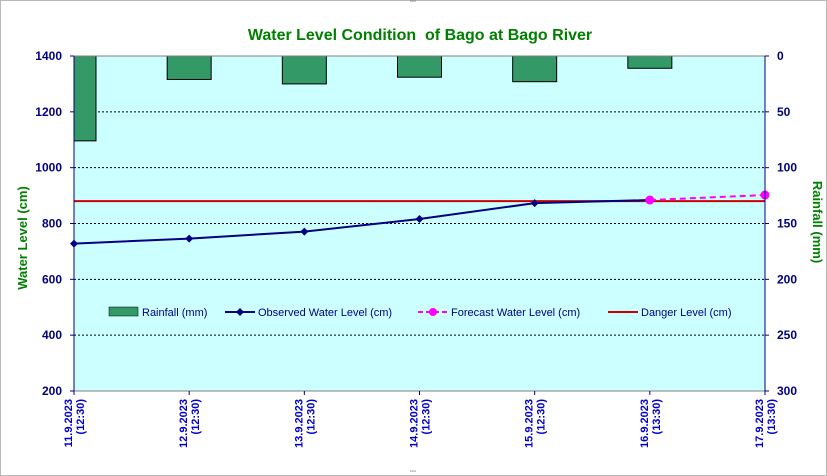 The height and width of the screenshot is (476, 827). Describe the element at coordinates (325, 313) in the screenshot. I see `legend-observed-label: Observed Water Level (cm)` at that location.